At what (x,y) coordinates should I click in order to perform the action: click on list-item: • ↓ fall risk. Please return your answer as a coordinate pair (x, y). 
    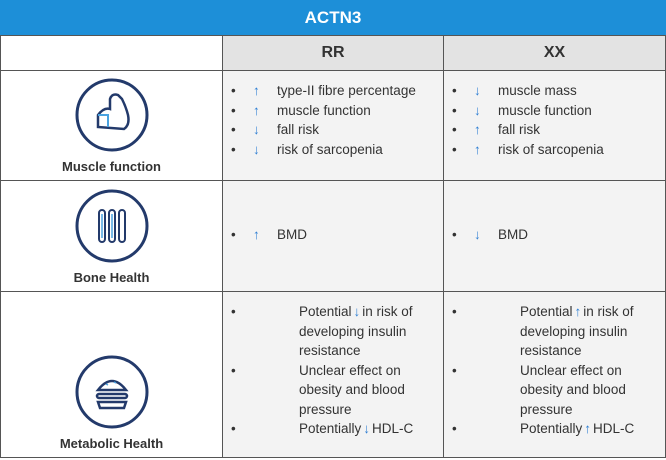
    Looking at the image, I should click on (332, 130).